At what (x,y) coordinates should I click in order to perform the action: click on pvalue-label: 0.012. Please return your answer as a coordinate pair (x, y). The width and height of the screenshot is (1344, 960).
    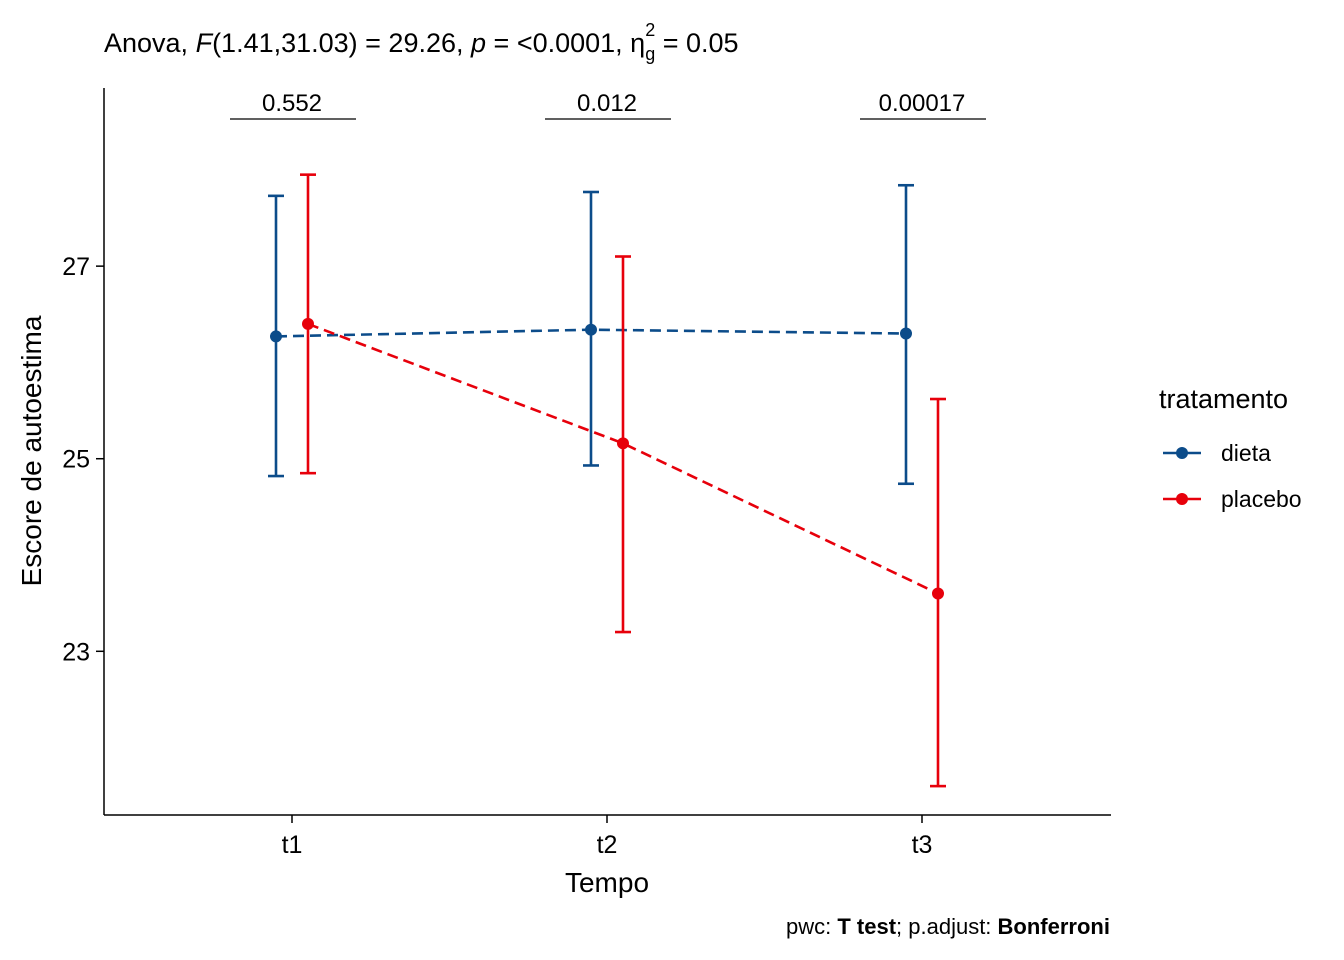
    Looking at the image, I should click on (607, 103).